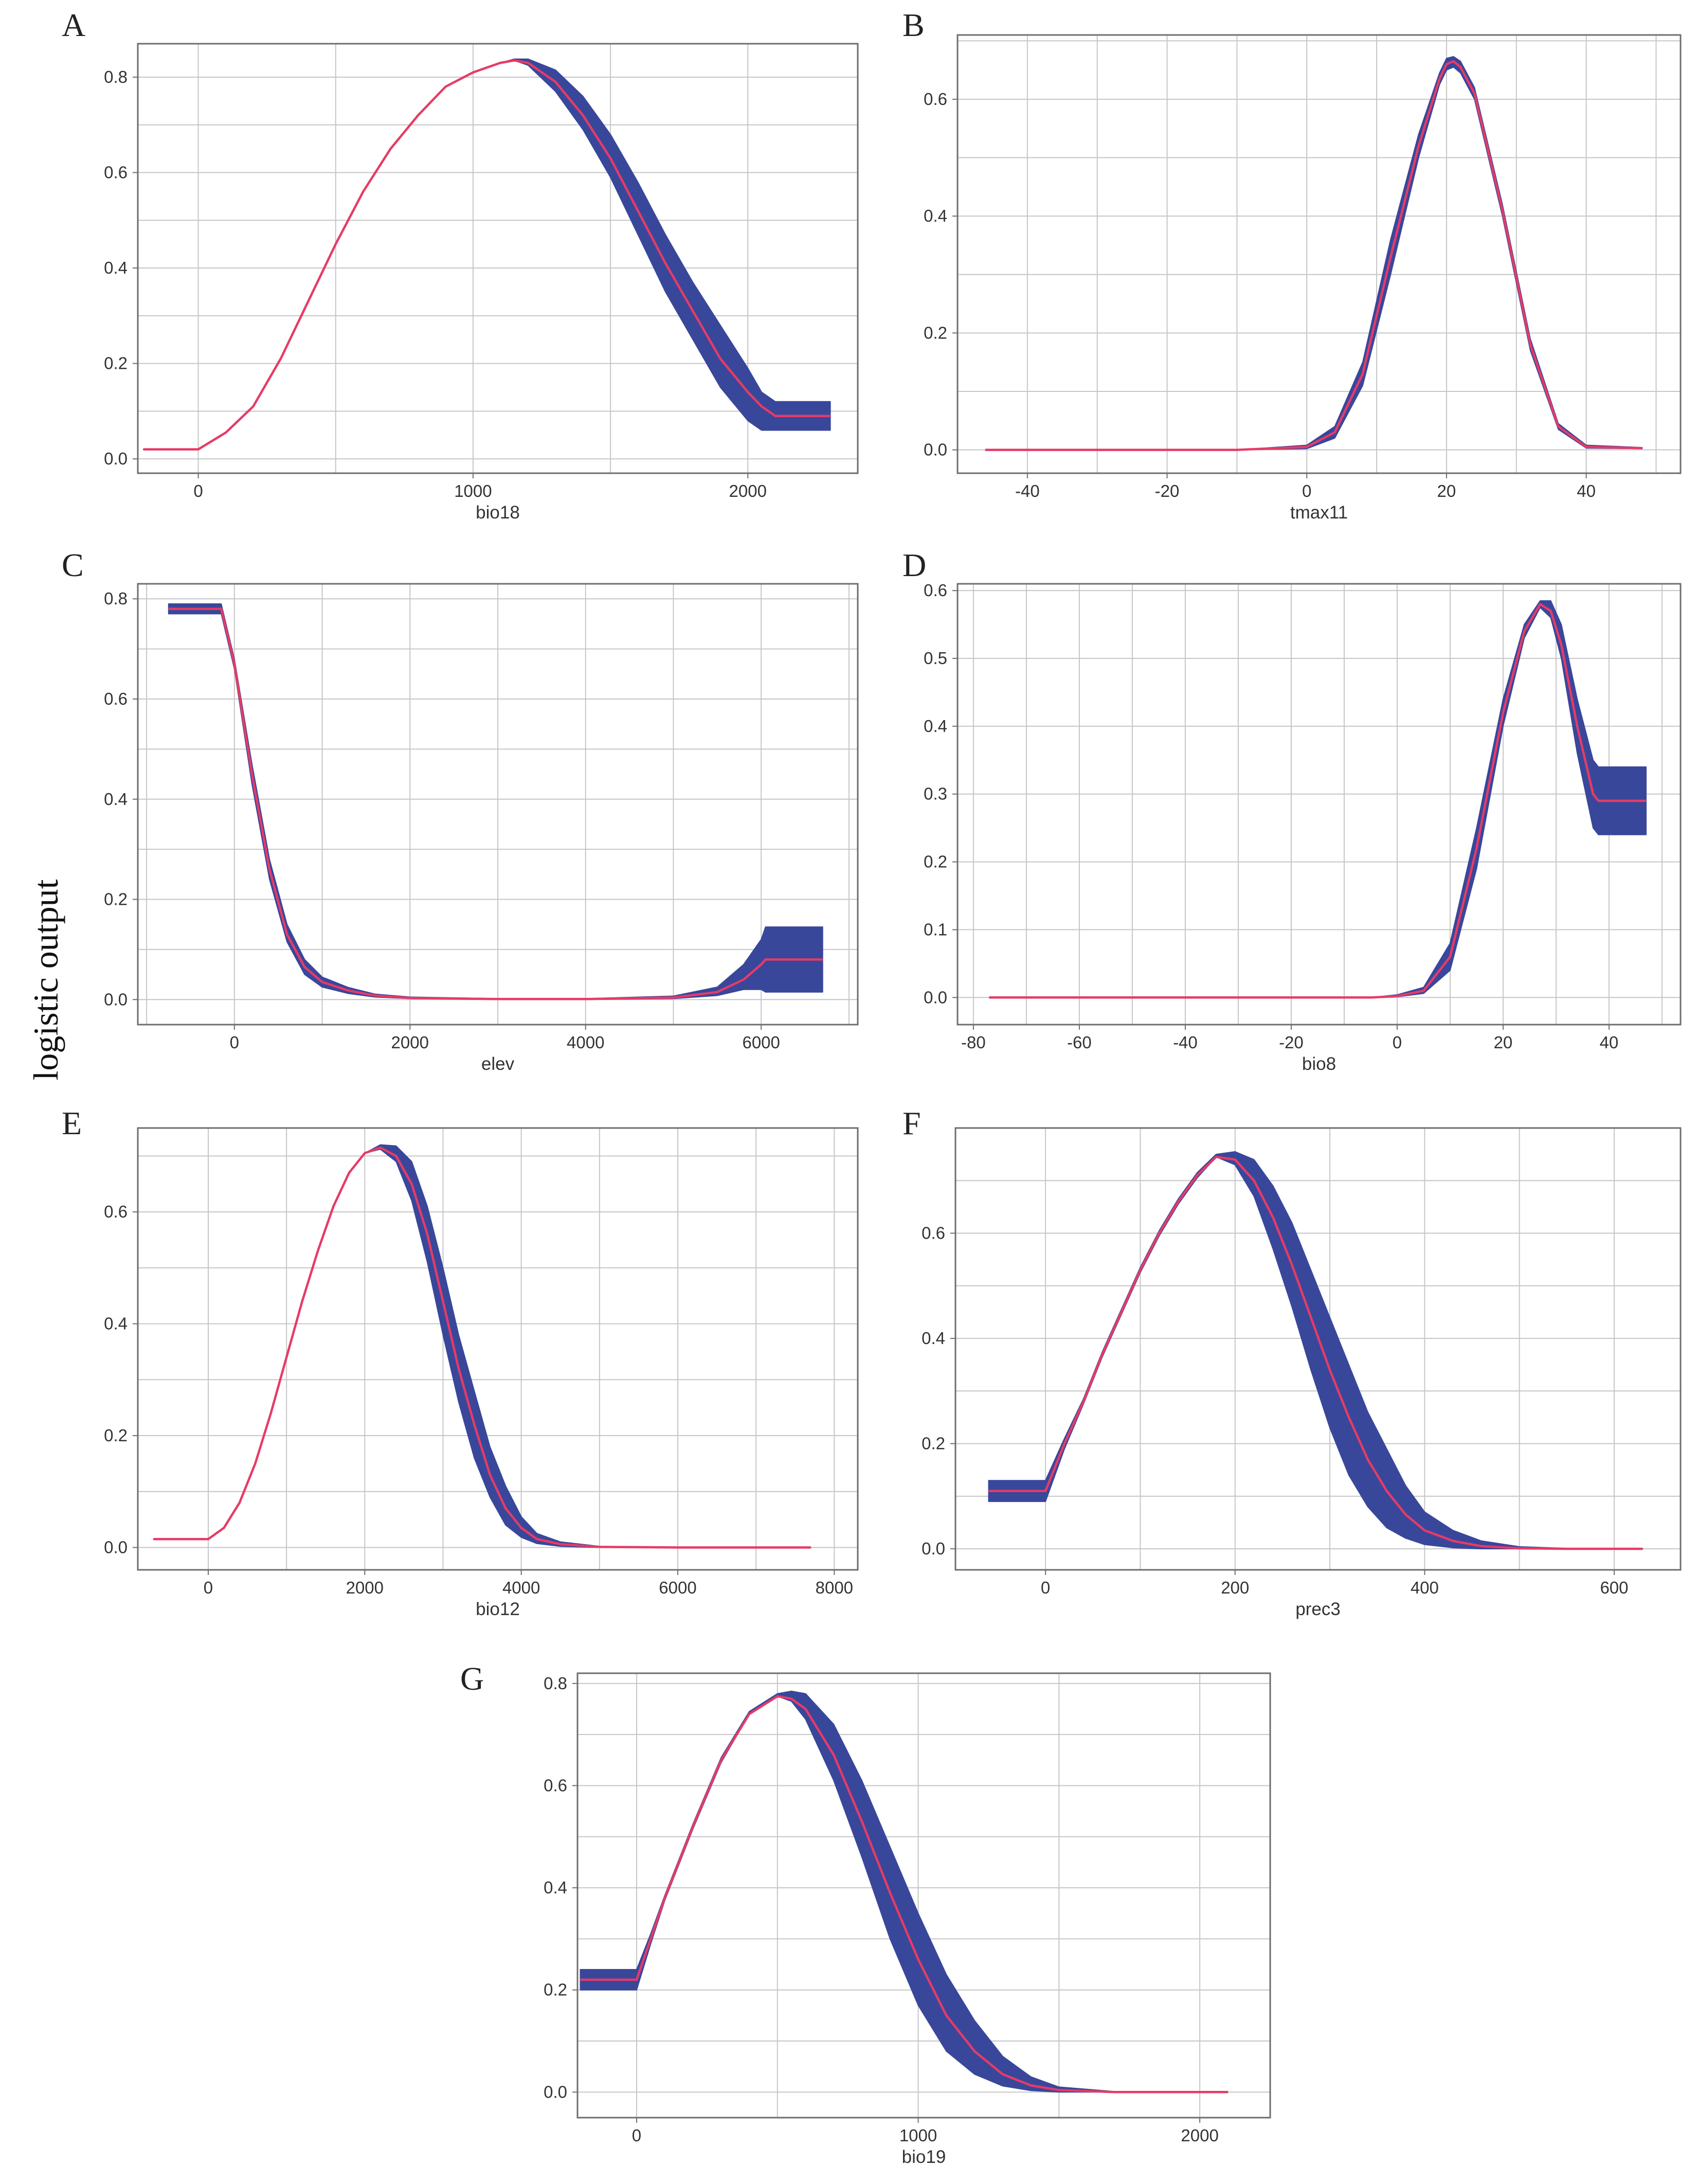  I want to click on mean-response-line-f, so click(1316, 1352).